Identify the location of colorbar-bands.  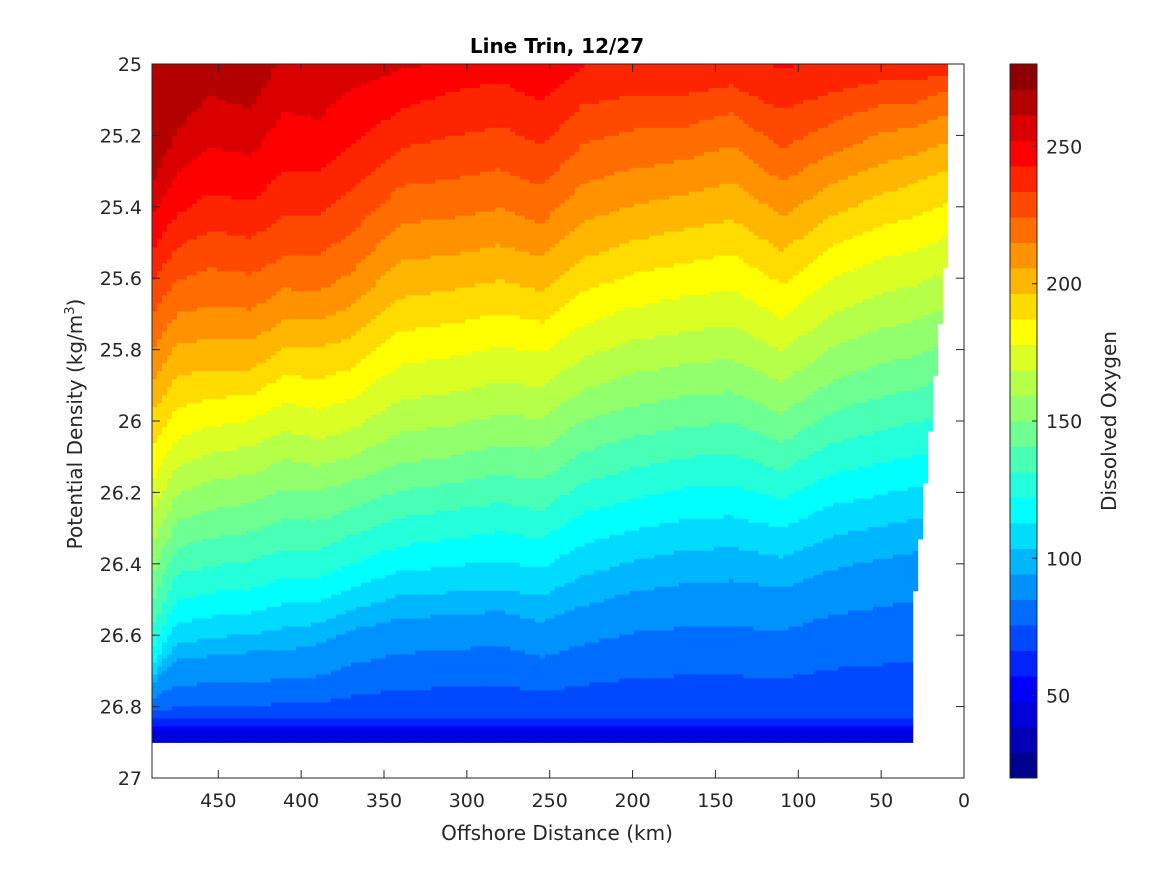
(1023, 421).